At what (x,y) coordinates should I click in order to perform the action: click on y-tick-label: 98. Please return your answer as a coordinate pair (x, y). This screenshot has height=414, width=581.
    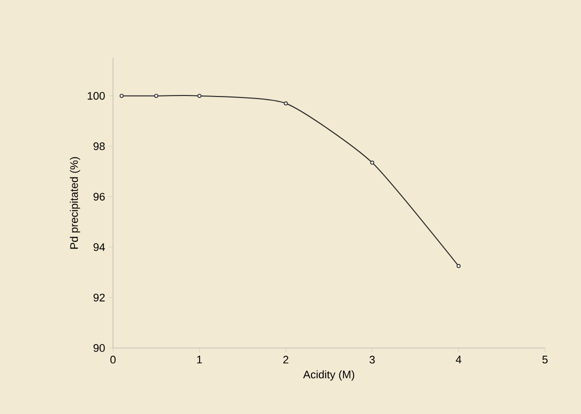
    Looking at the image, I should click on (99, 146).